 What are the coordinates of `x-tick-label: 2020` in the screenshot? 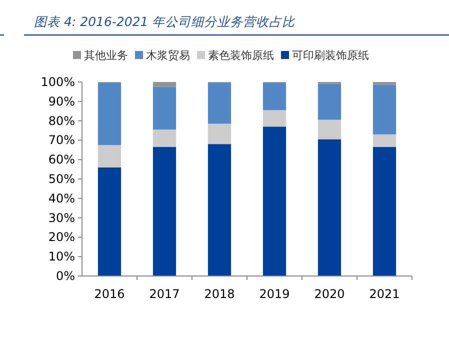 It's located at (329, 294).